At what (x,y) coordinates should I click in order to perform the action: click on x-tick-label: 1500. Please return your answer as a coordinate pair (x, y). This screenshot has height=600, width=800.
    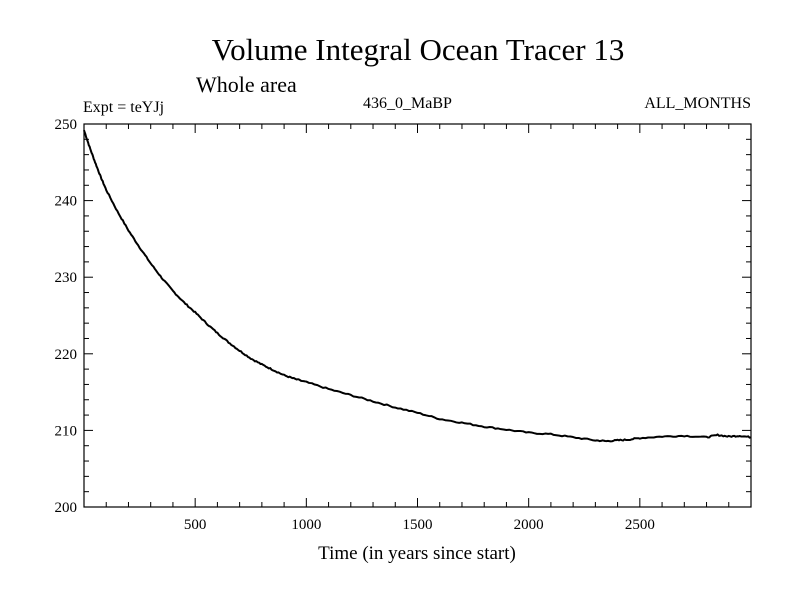
    Looking at the image, I should click on (418, 525).